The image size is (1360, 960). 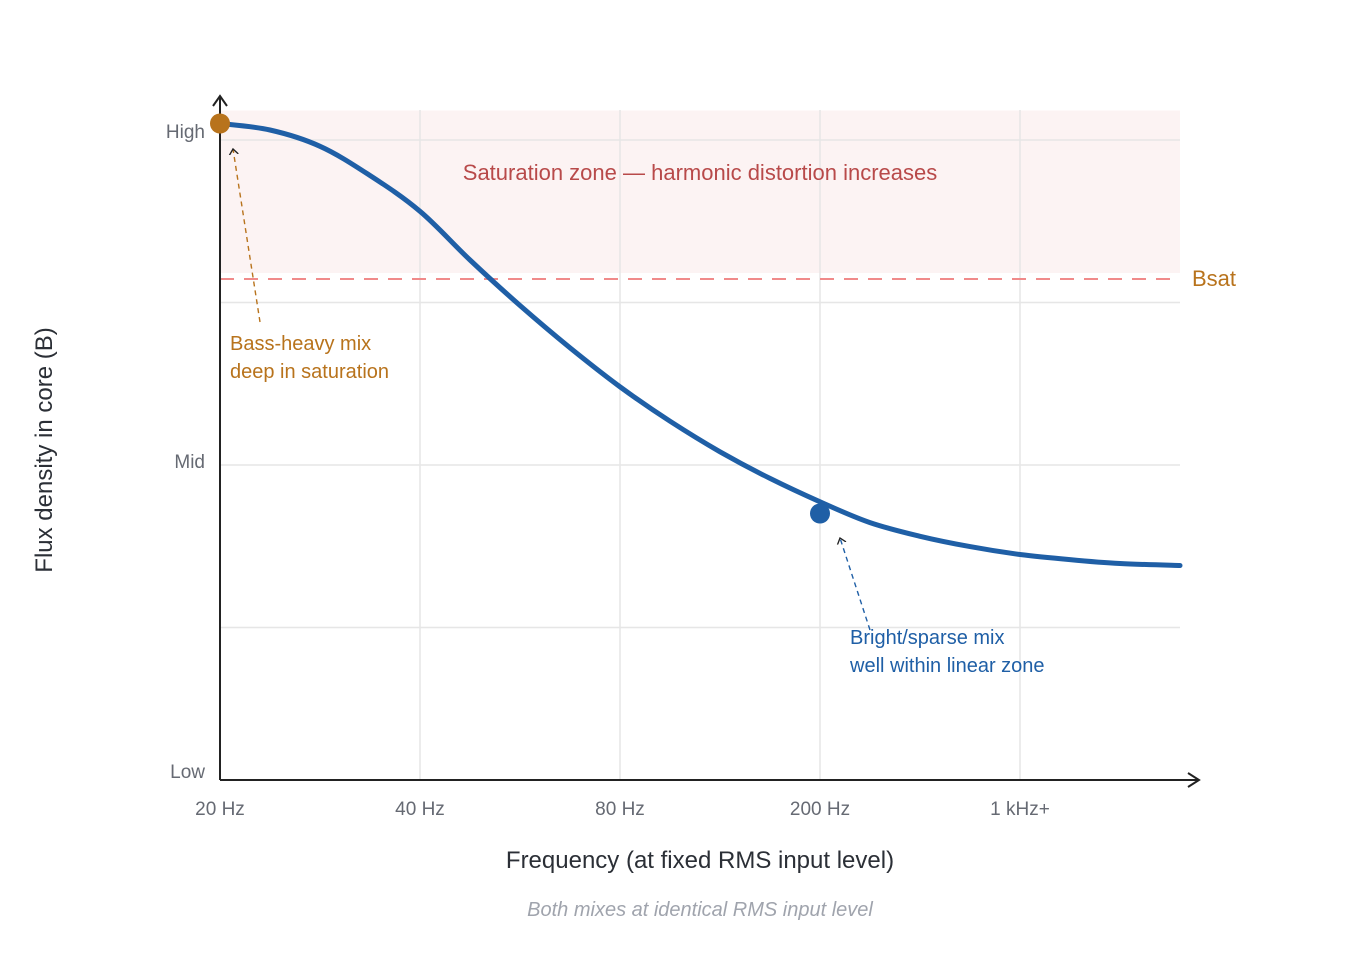 I want to click on y-tick-labels: Low Mid High, so click(x=185, y=452).